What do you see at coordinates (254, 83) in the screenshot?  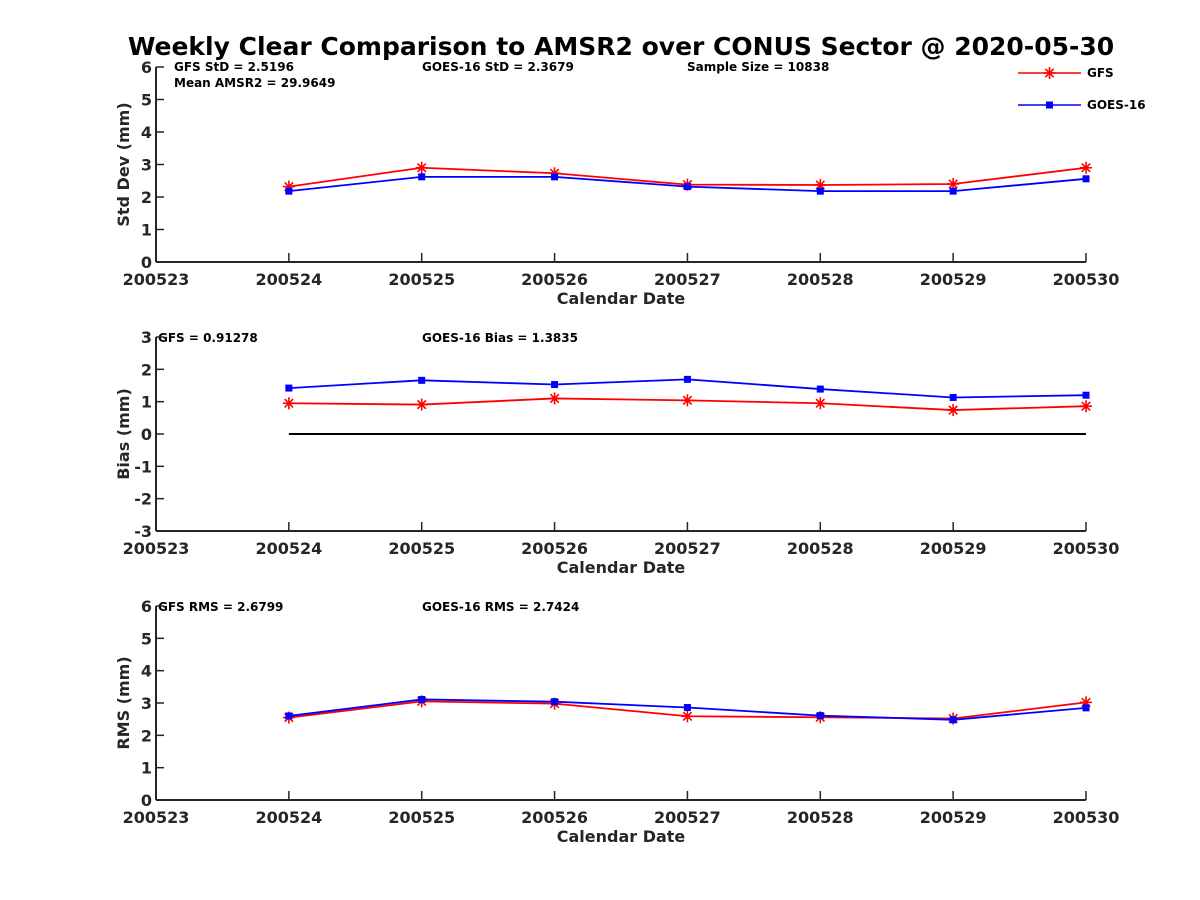 I see `mean-amsr2-stat: Mean AMSR2 = 29.9649` at bounding box center [254, 83].